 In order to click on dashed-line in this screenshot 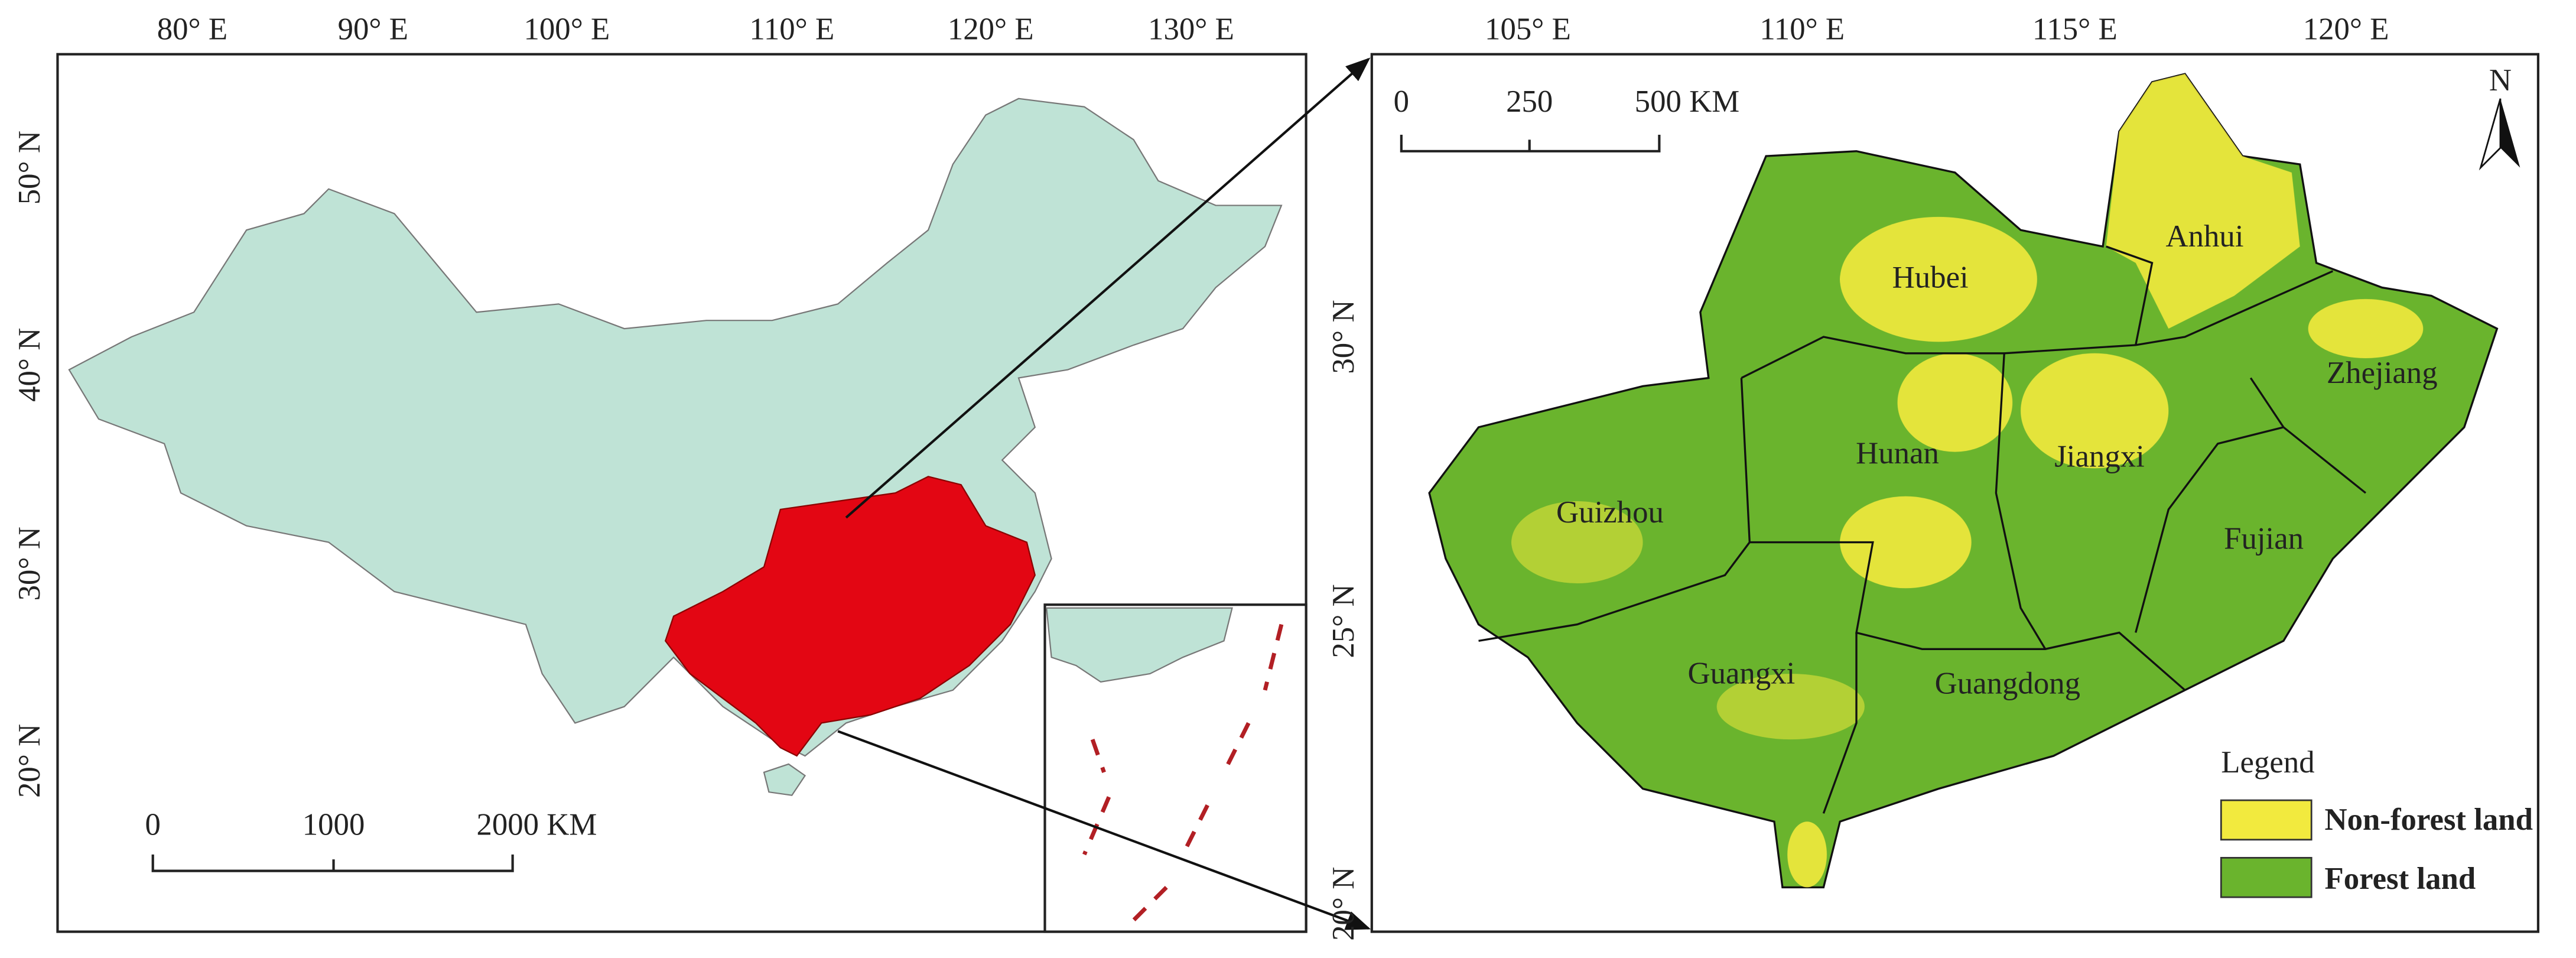, I will do `click(1183, 772)`.